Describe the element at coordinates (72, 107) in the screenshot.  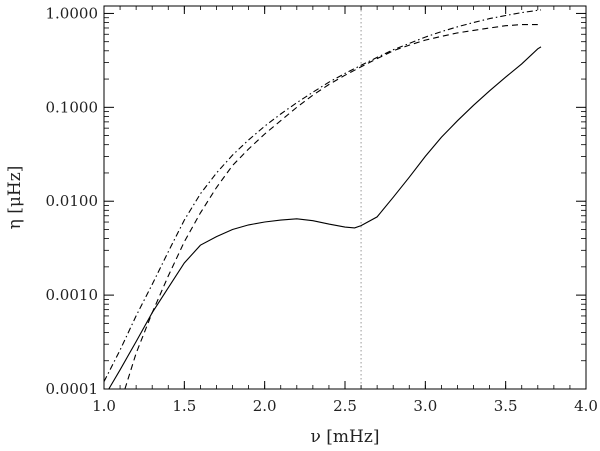
I see `y-tick-label: 0.1000` at that location.